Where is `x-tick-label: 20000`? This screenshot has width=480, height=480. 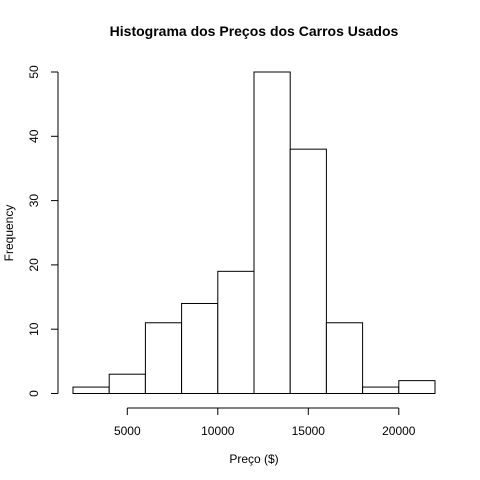 x-tick-label: 20000 is located at coordinates (399, 431).